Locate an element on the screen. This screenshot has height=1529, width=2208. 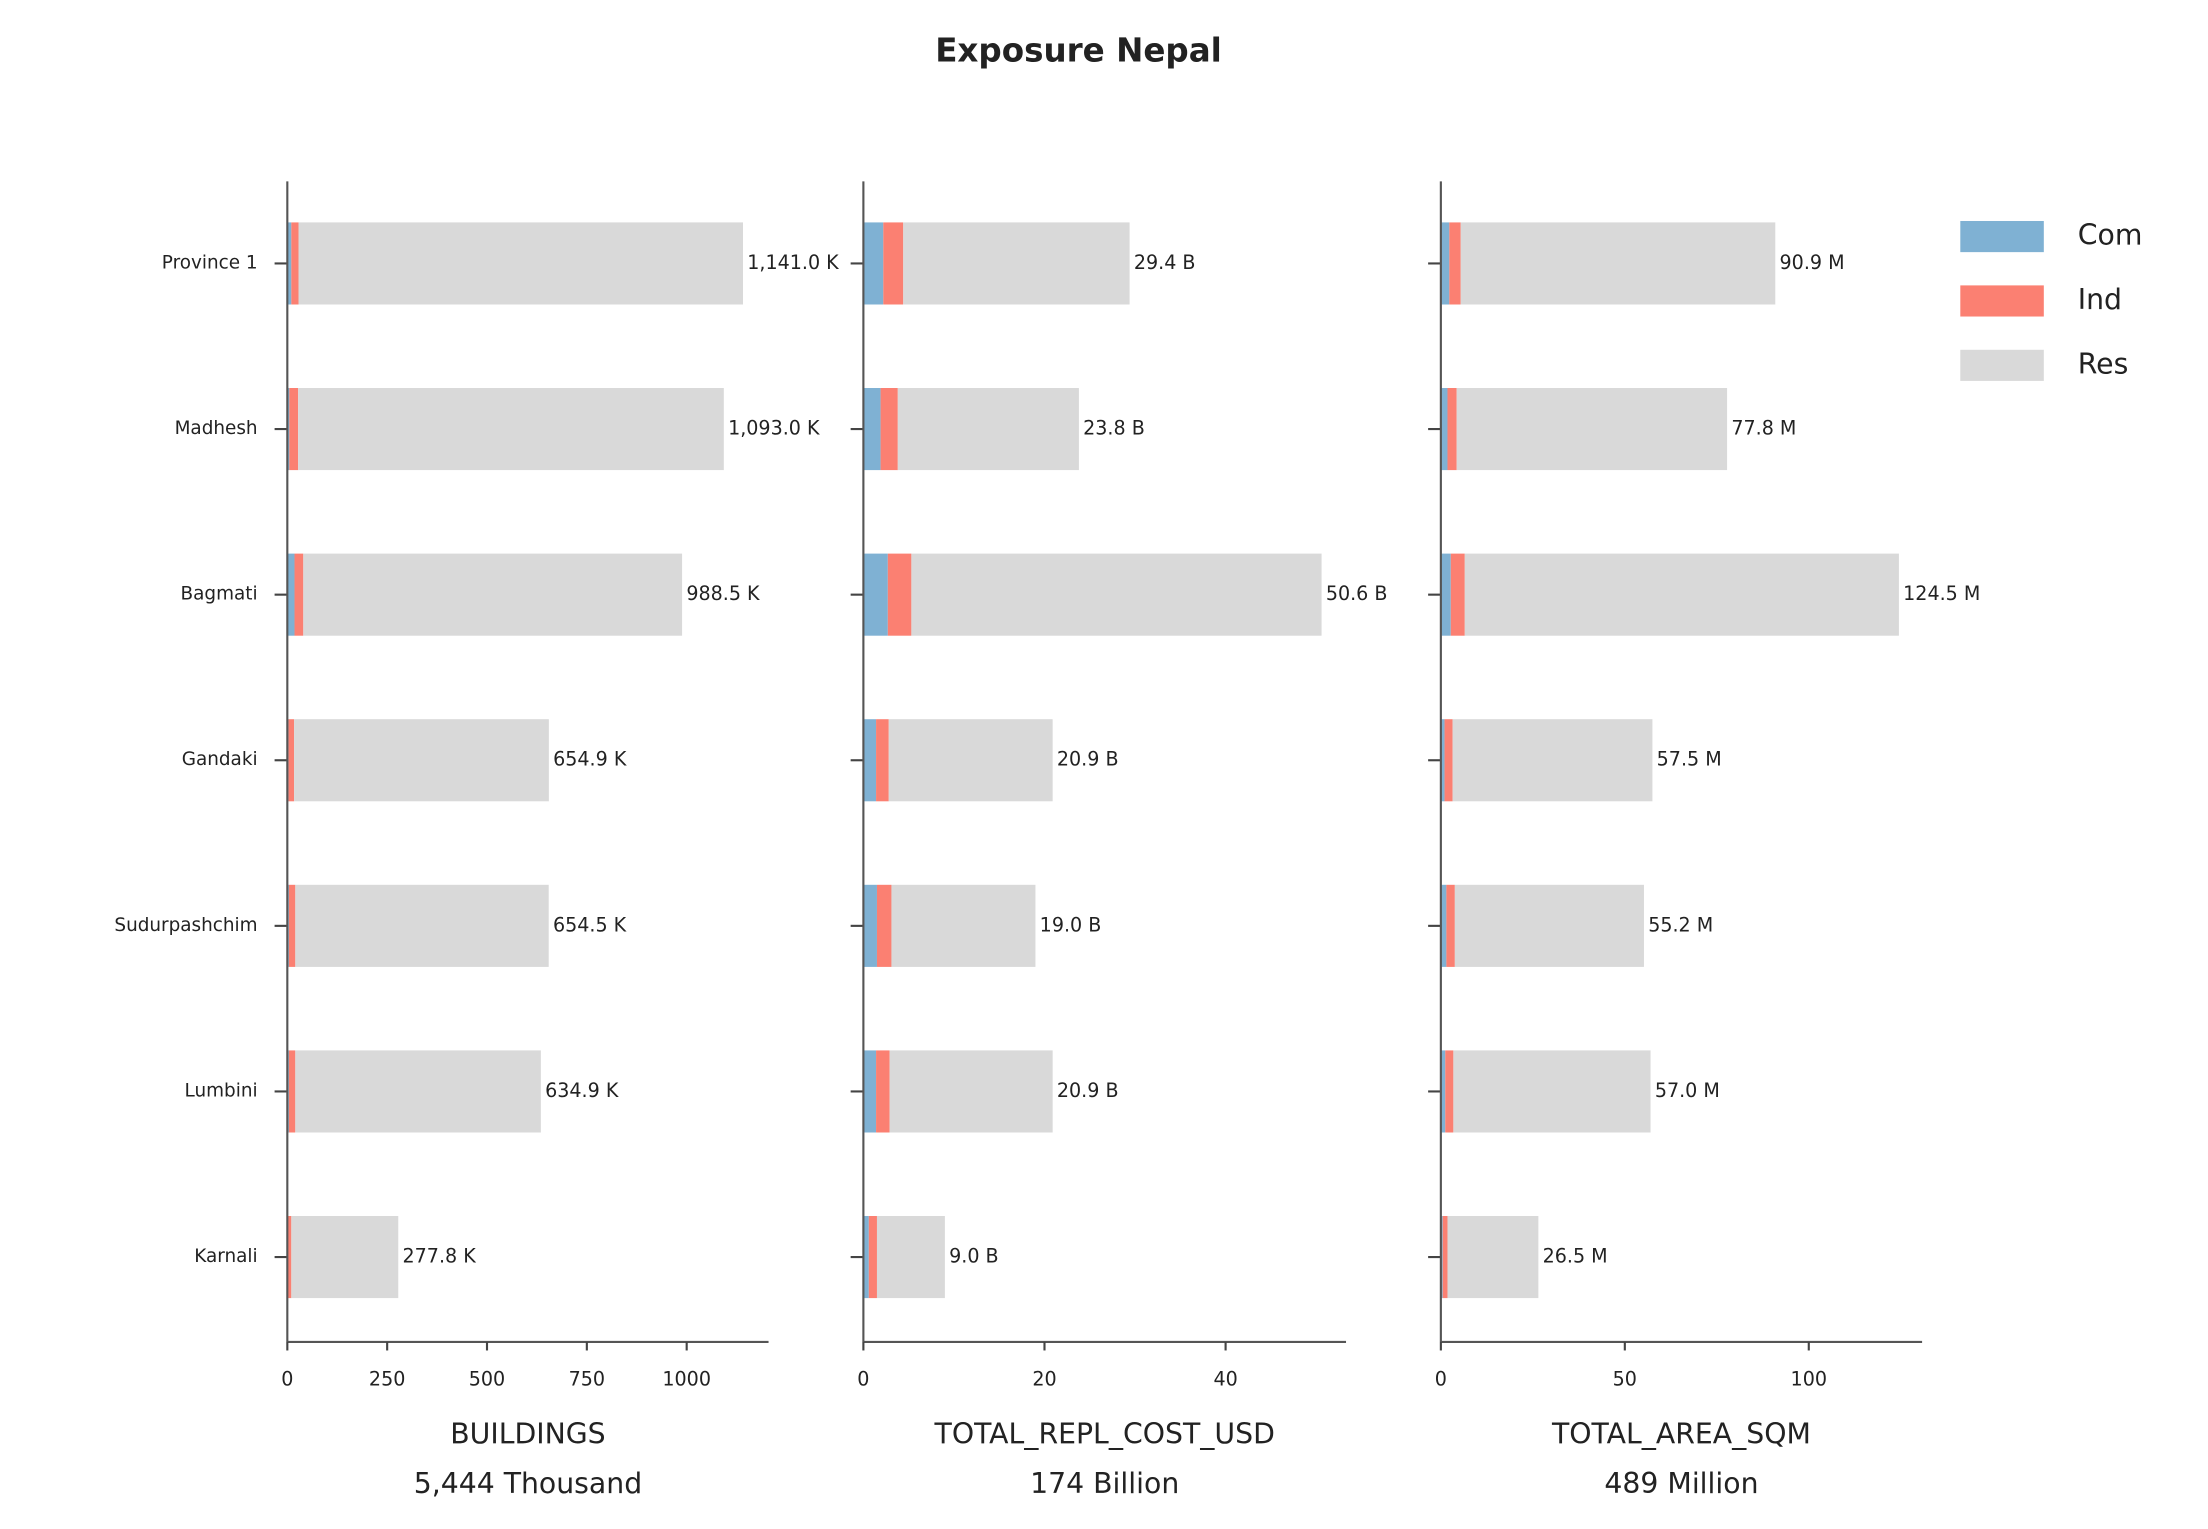
data-label: 29.4 B is located at coordinates (1165, 262).